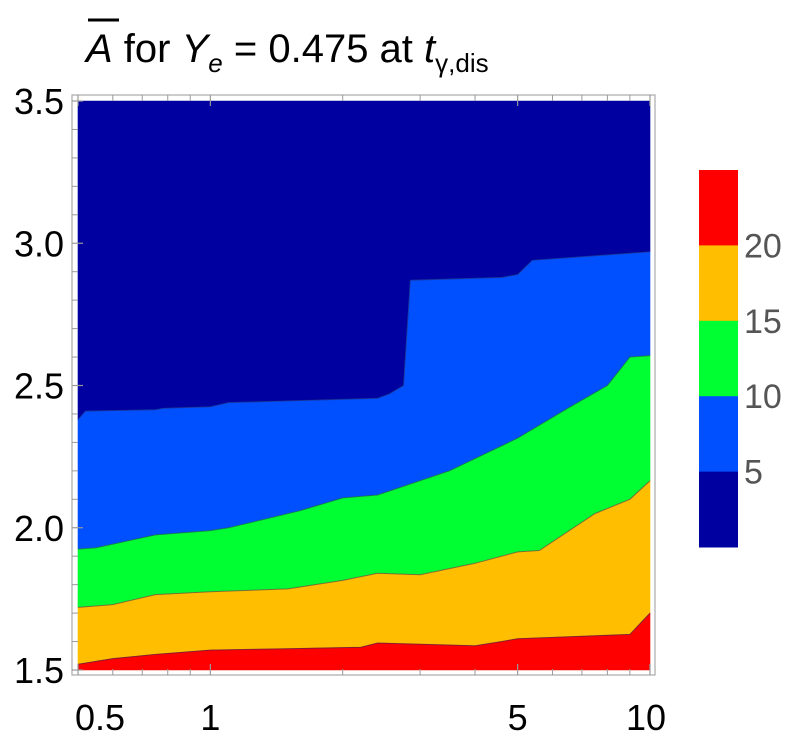  What do you see at coordinates (210, 717) in the screenshot?
I see `x-tick-label: 1` at bounding box center [210, 717].